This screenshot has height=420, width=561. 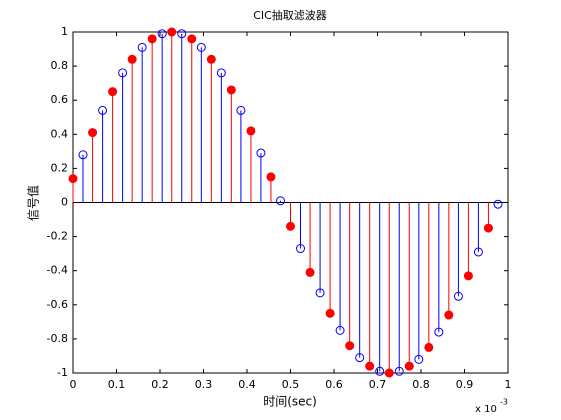 I want to click on x-axis-label: 时间(sec), so click(x=290, y=402).